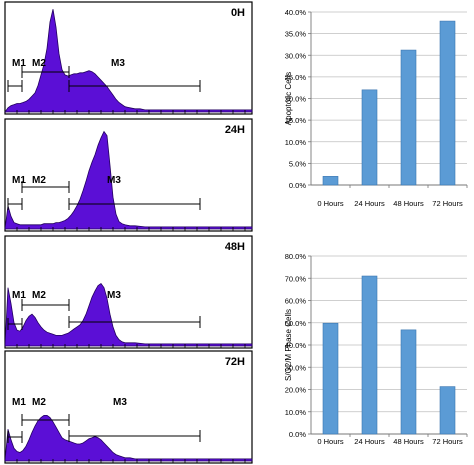  Describe the element at coordinates (296, 256) in the screenshot. I see `y-tick-label: 80.0%` at that location.